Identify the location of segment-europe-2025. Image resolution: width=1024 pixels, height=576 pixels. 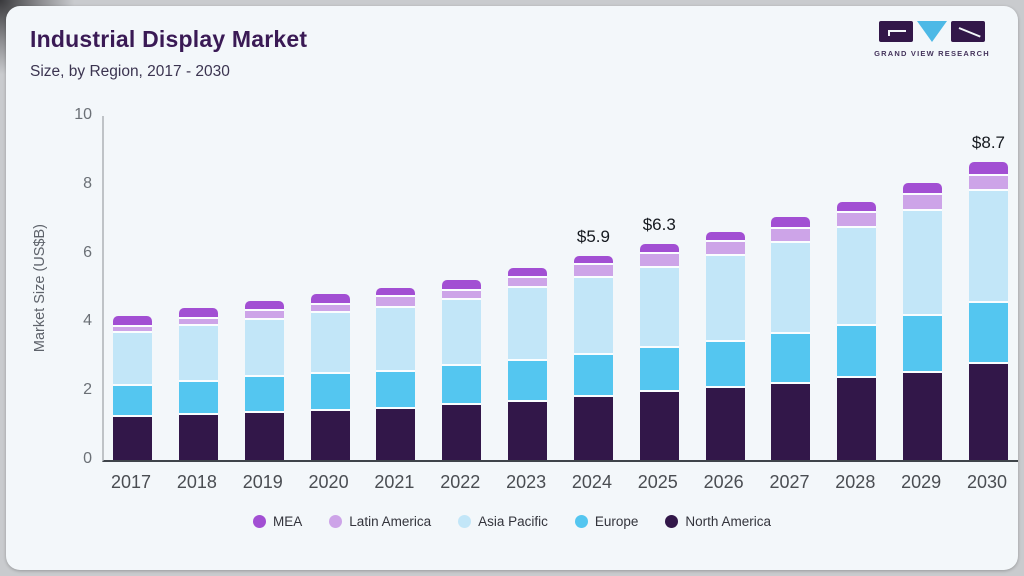
(659, 369).